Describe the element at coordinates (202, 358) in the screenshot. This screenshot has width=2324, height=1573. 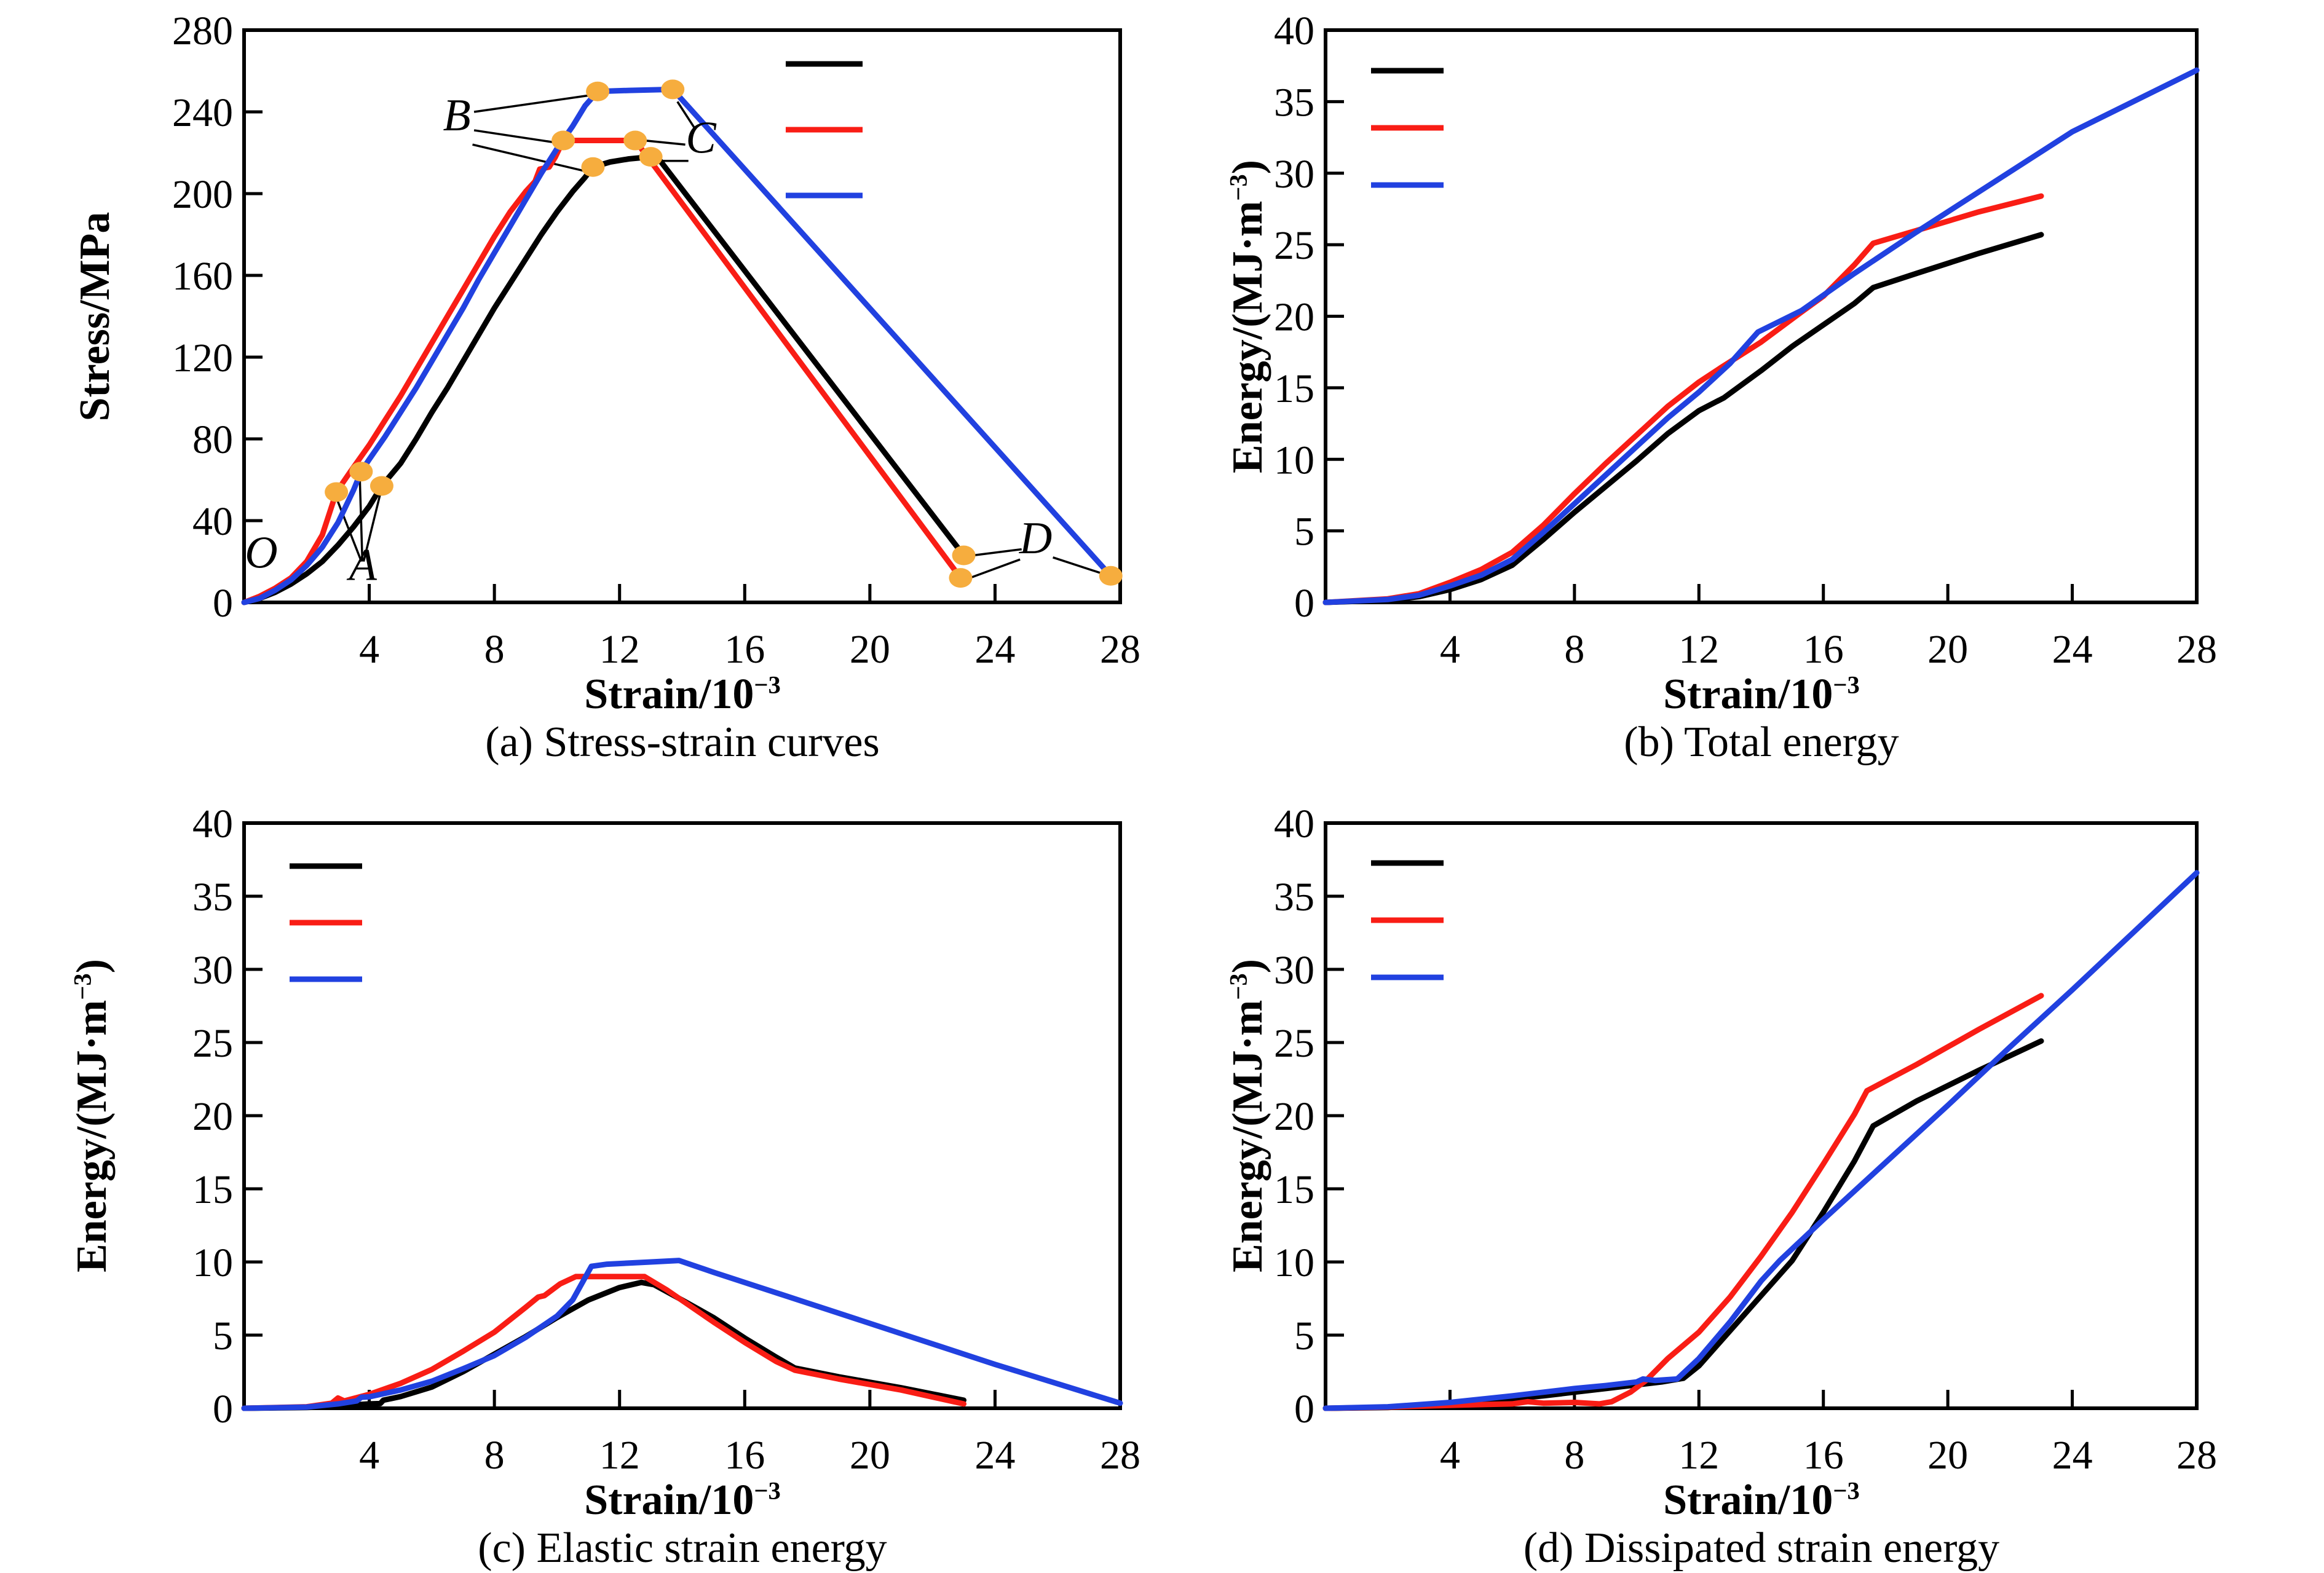
I see `y-tick-label: 120` at that location.